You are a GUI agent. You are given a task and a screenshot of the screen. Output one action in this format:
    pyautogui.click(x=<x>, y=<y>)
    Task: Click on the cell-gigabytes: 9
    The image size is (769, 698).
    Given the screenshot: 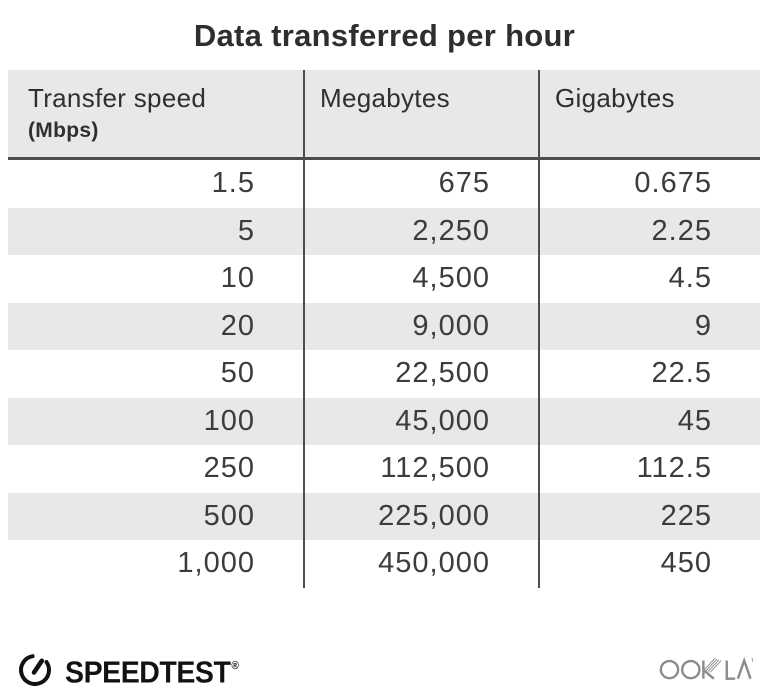 What is the action you would take?
    pyautogui.click(x=649, y=326)
    